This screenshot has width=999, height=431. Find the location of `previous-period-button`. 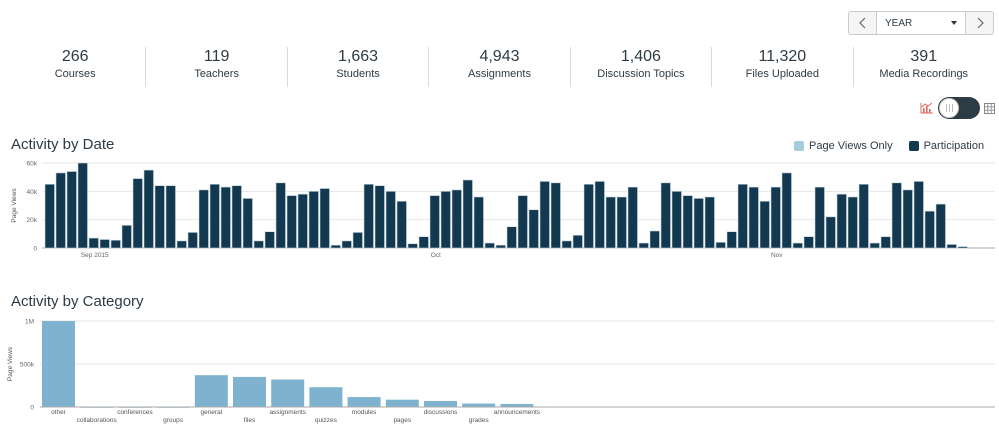

previous-period-button is located at coordinates (862, 23).